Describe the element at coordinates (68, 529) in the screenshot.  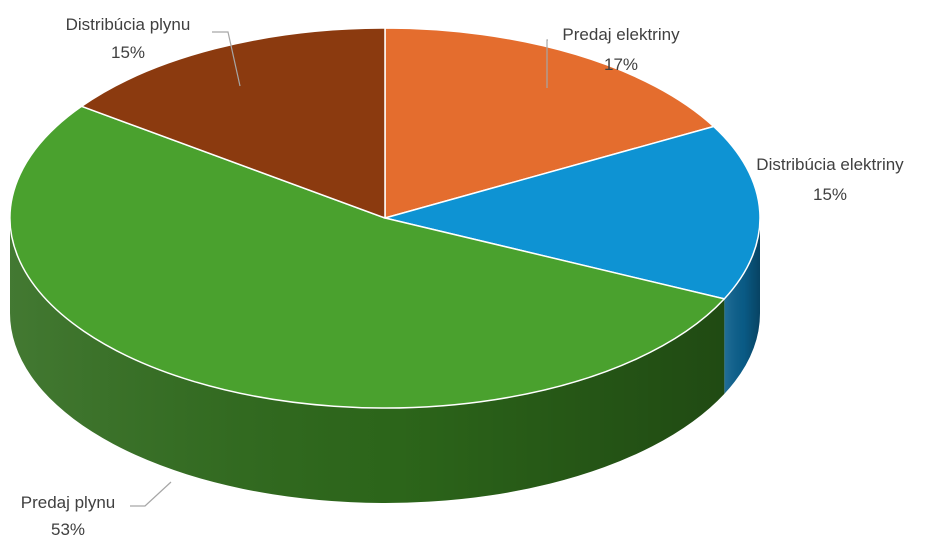
I see `value-label: 53%` at that location.